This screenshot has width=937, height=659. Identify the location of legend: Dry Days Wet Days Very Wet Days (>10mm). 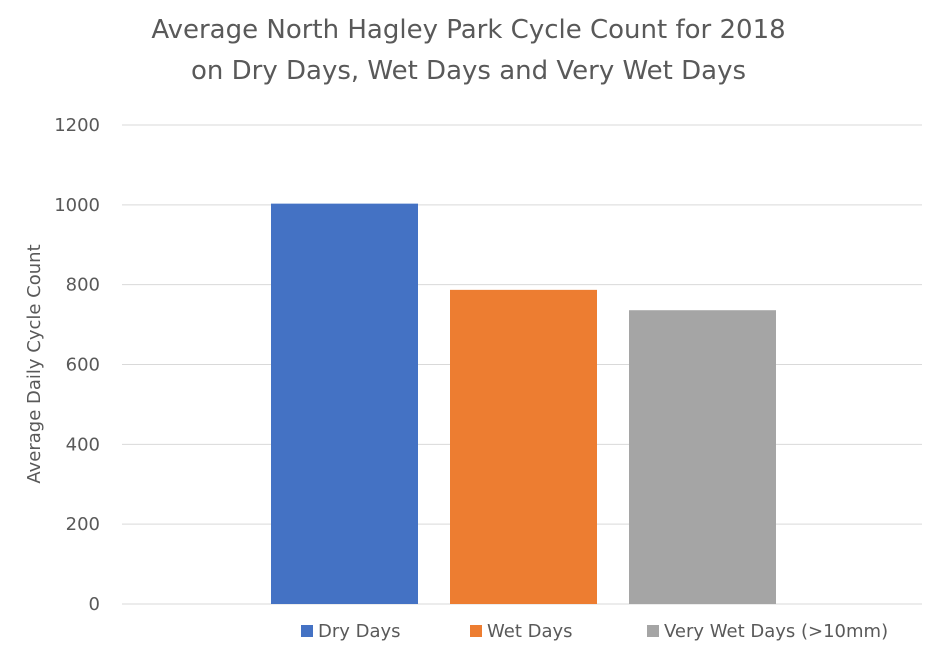
(594, 631).